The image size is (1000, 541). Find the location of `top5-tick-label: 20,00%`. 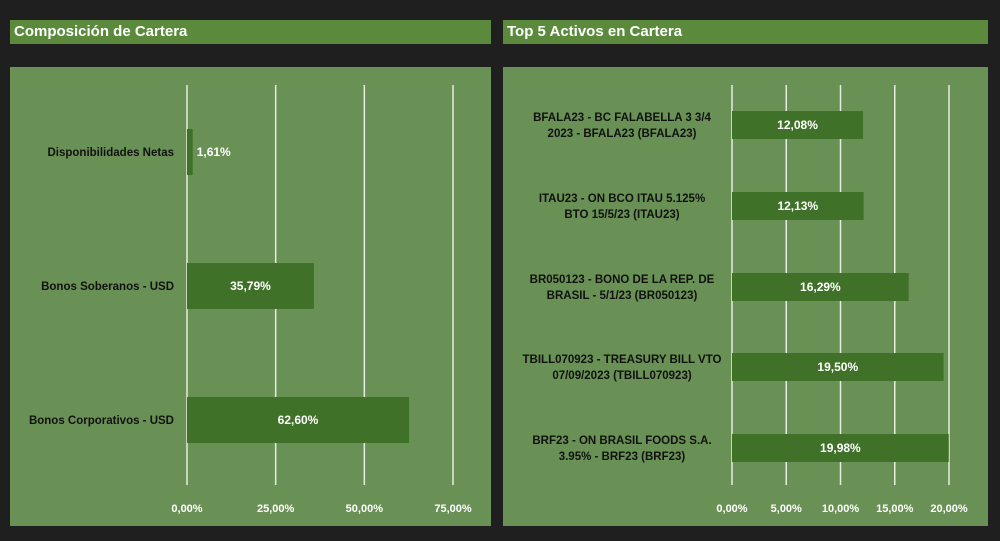

top5-tick-label: 20,00% is located at coordinates (949, 509).